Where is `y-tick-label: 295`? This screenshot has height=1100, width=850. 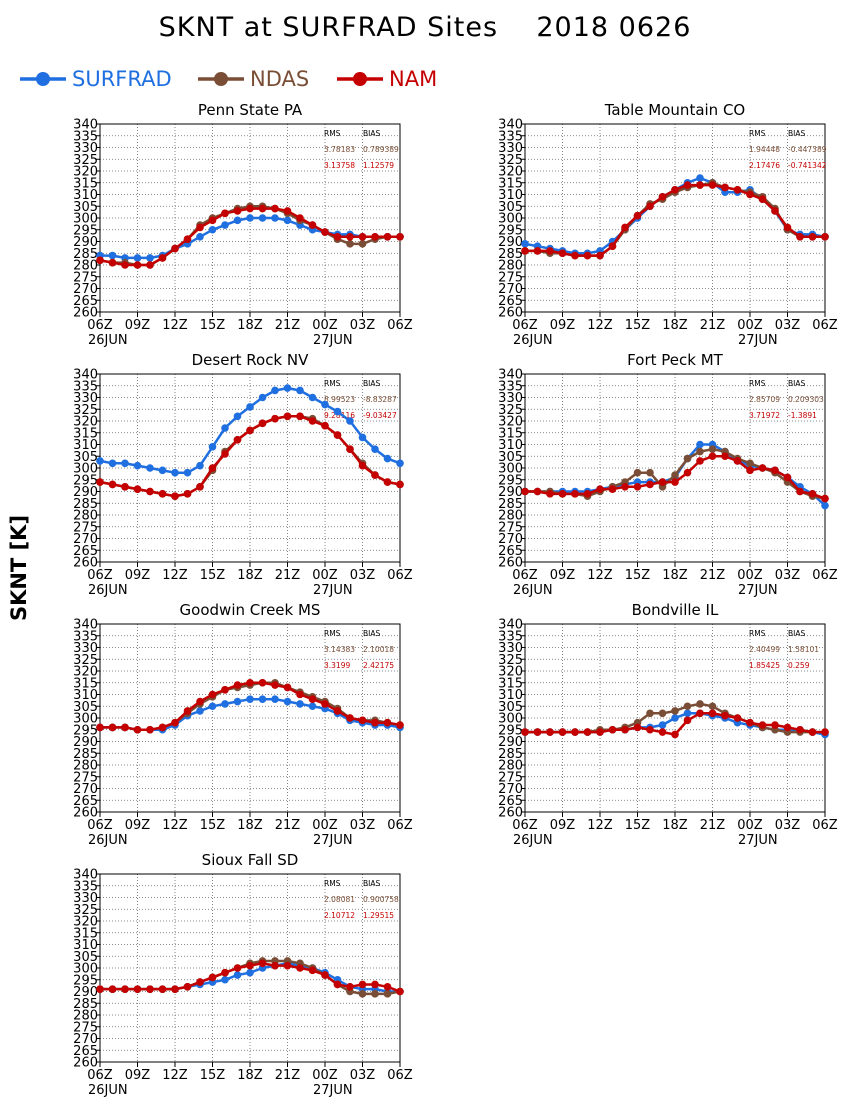 y-tick-label: 295 is located at coordinates (510, 230).